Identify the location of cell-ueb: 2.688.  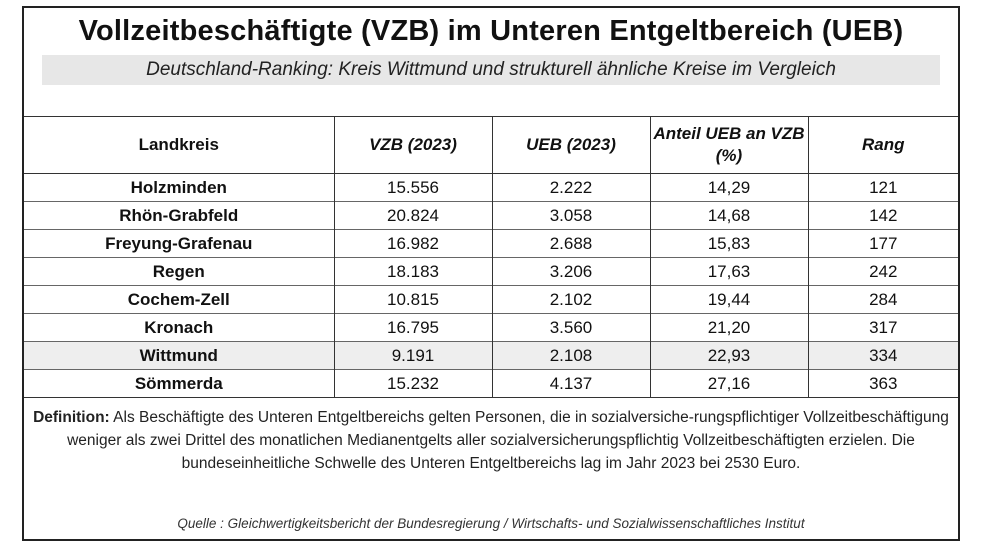
(571, 243).